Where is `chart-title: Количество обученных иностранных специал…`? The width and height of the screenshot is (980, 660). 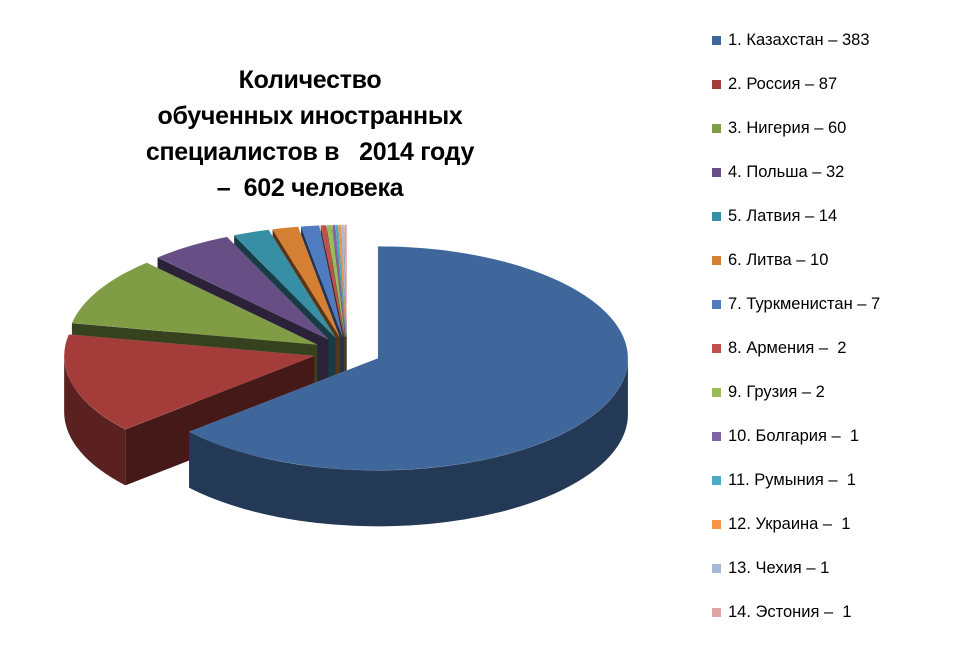
chart-title: Количество обученных иностранных специал… is located at coordinates (310, 134).